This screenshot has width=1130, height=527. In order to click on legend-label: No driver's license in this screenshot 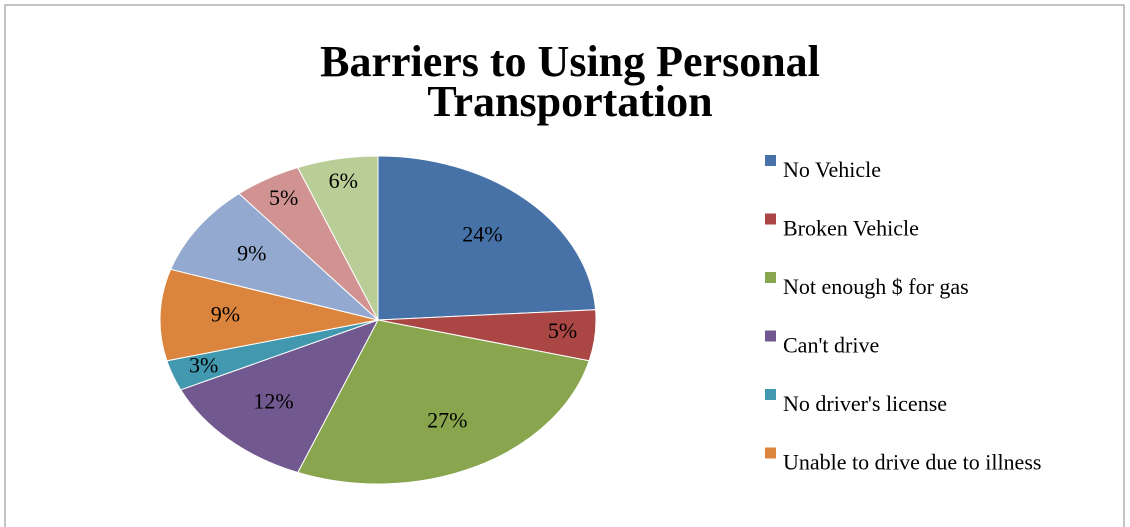, I will do `click(865, 403)`.